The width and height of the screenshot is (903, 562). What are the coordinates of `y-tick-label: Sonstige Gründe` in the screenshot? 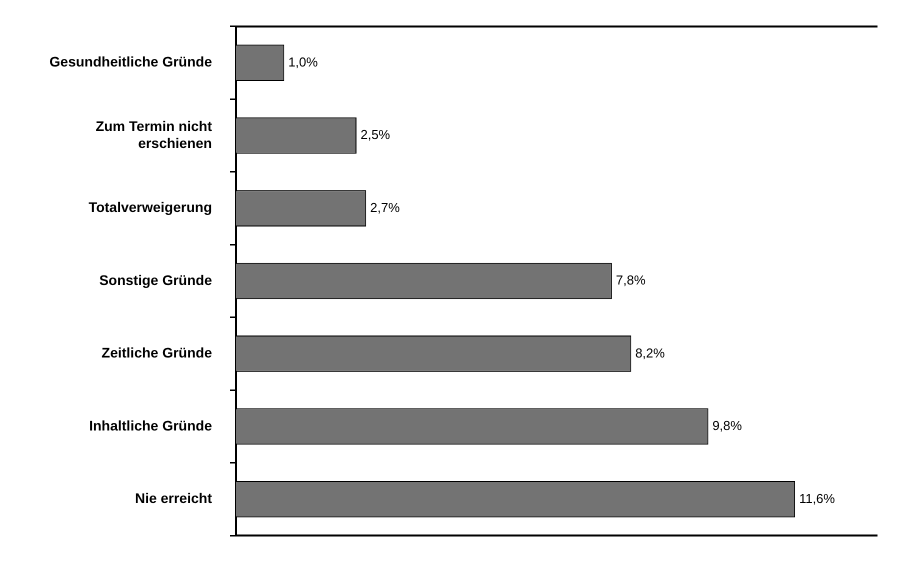 It's located at (155, 280).